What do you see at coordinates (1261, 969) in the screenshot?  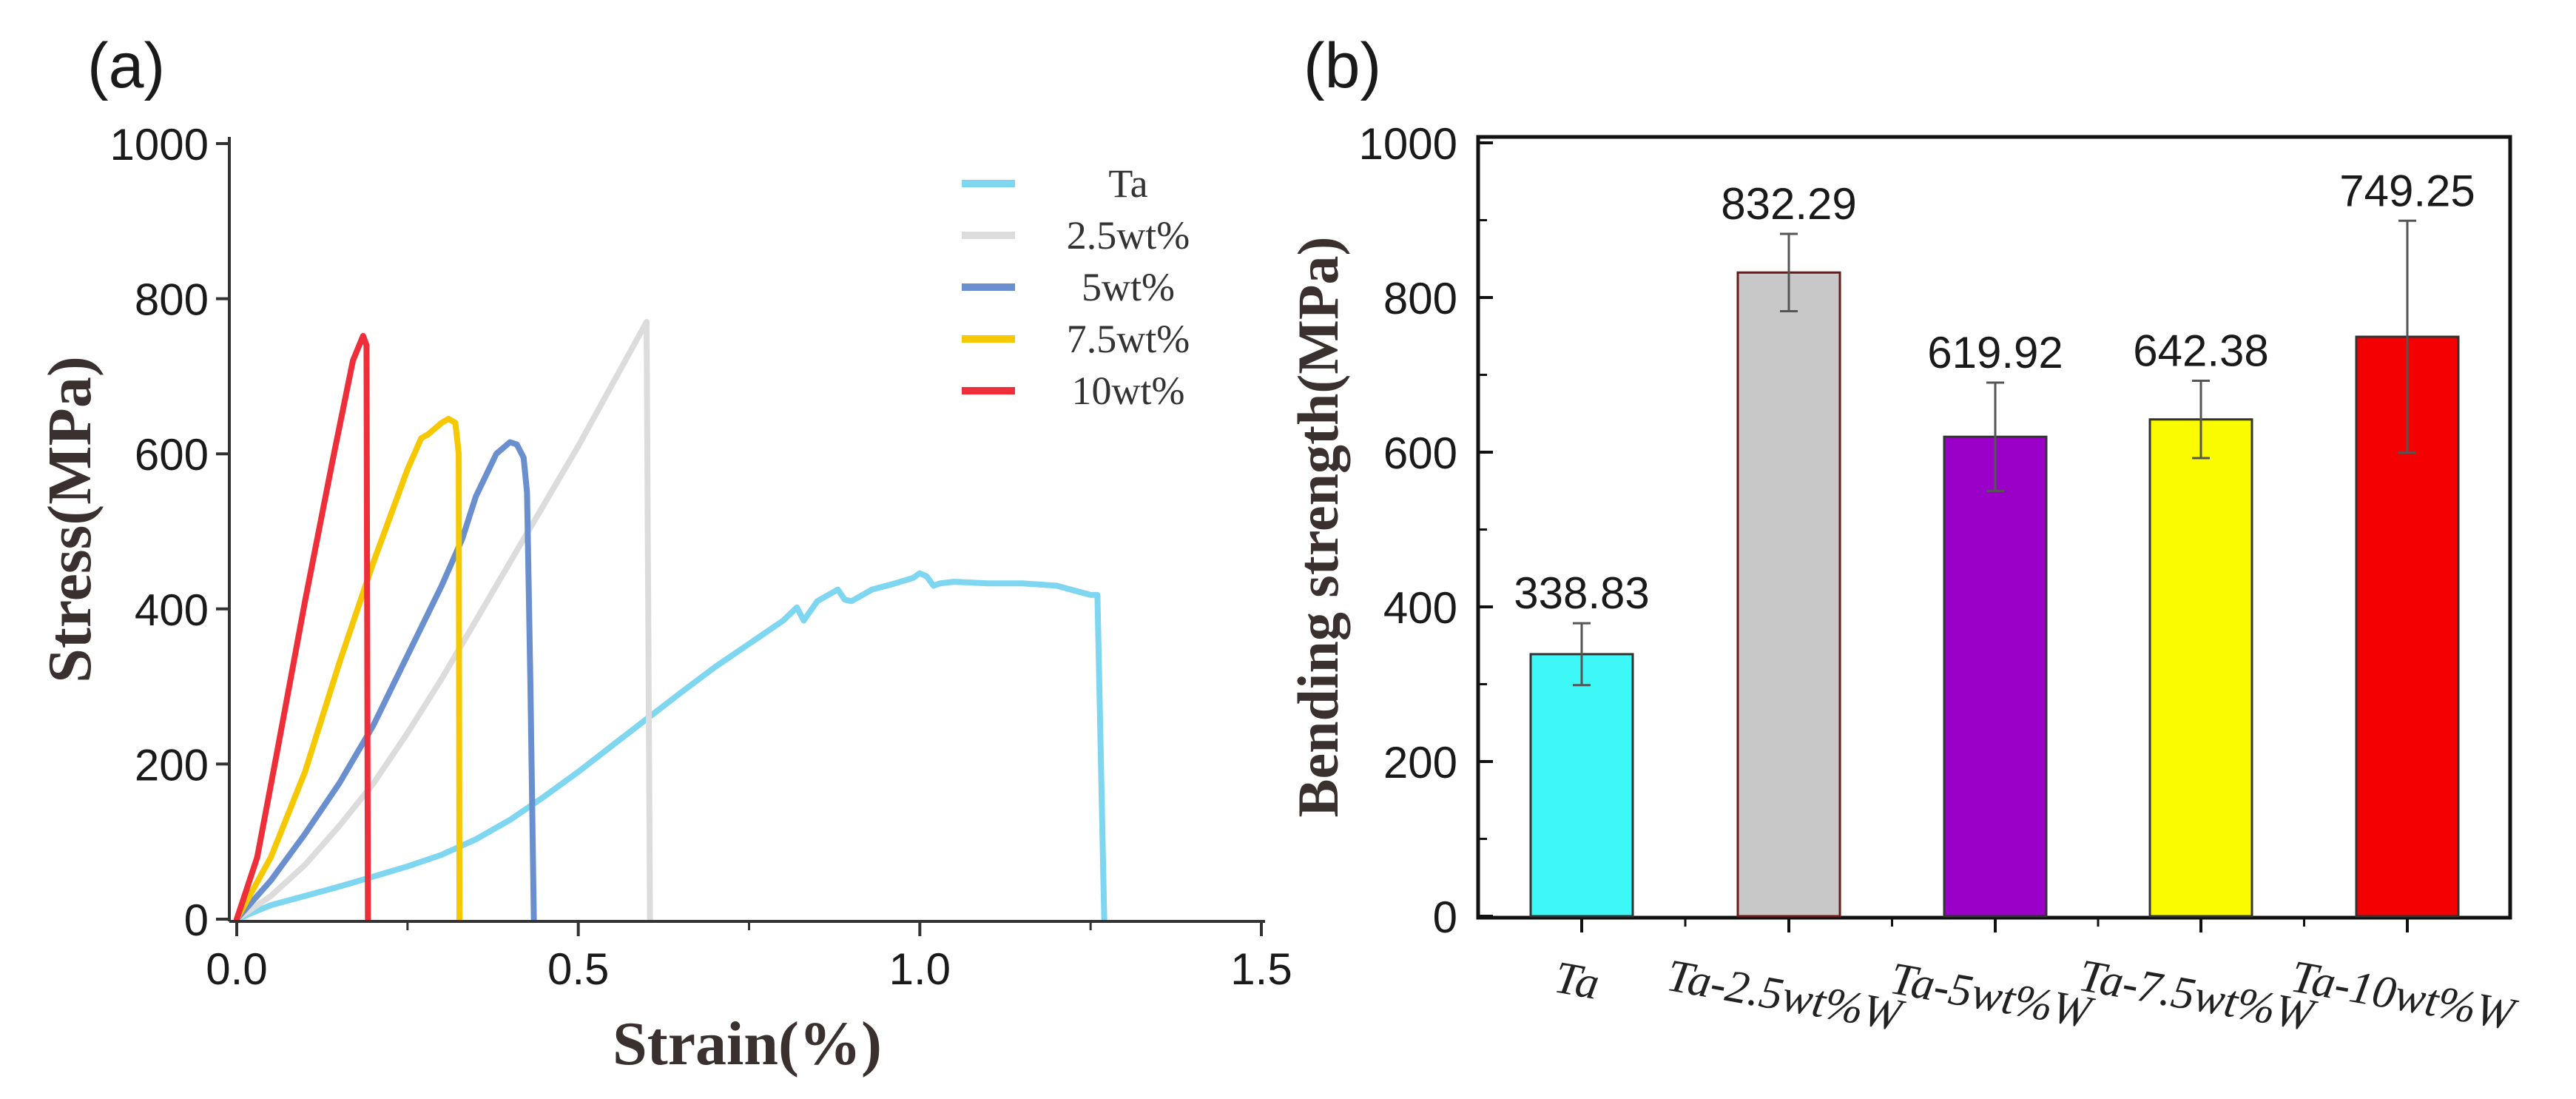 I see `x-tick-label: 1.5` at bounding box center [1261, 969].